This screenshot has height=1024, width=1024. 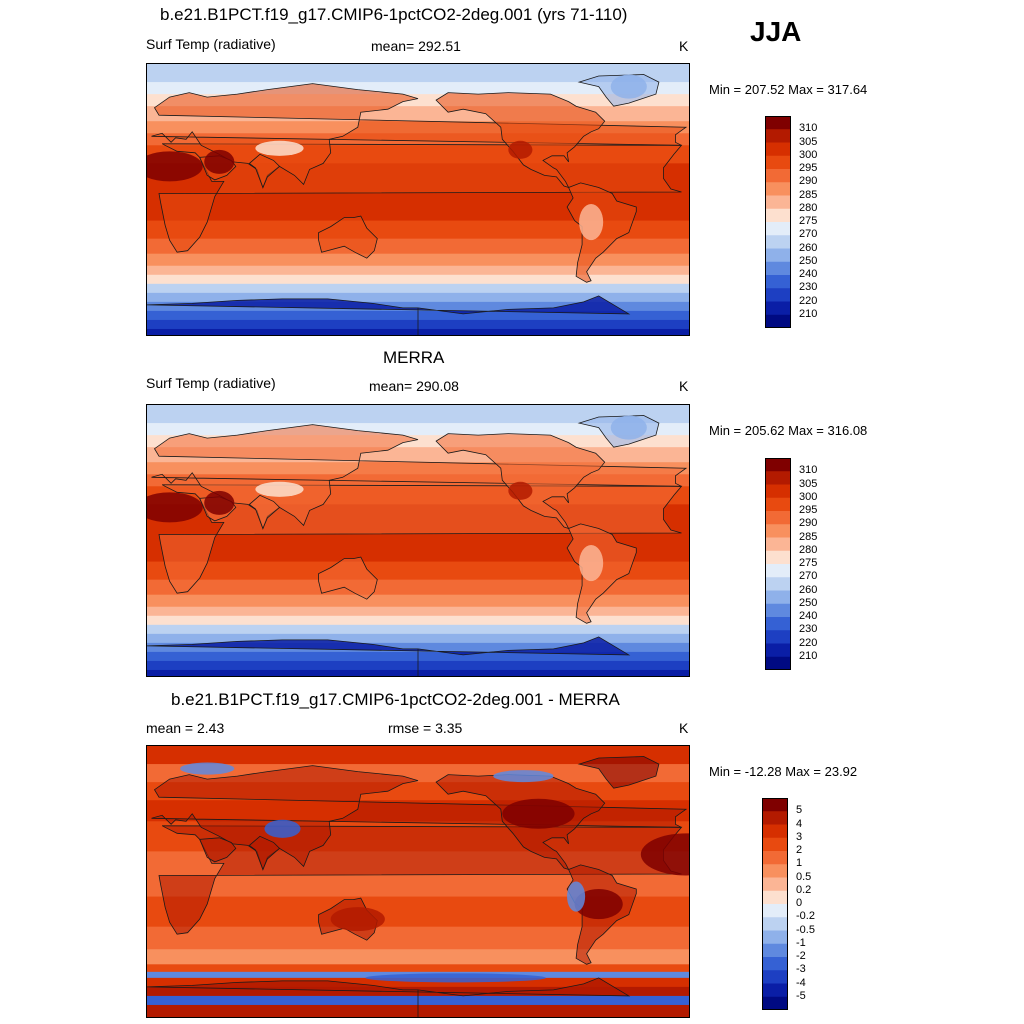 What do you see at coordinates (788, 430) in the screenshot?
I see `panel2-minmax: Min = 205.62 Max = 316.08` at bounding box center [788, 430].